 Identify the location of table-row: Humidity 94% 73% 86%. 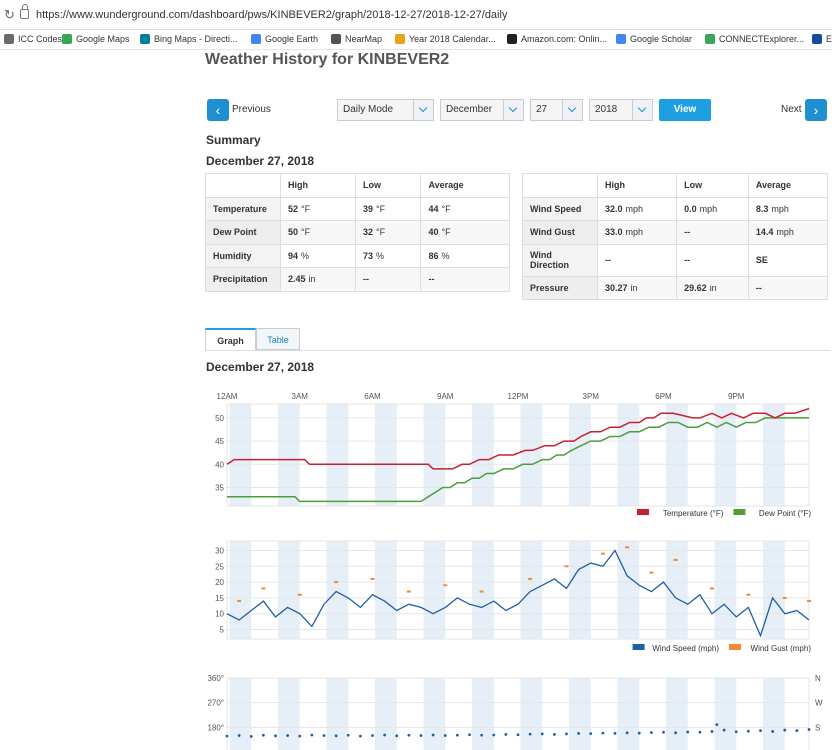
(357, 255).